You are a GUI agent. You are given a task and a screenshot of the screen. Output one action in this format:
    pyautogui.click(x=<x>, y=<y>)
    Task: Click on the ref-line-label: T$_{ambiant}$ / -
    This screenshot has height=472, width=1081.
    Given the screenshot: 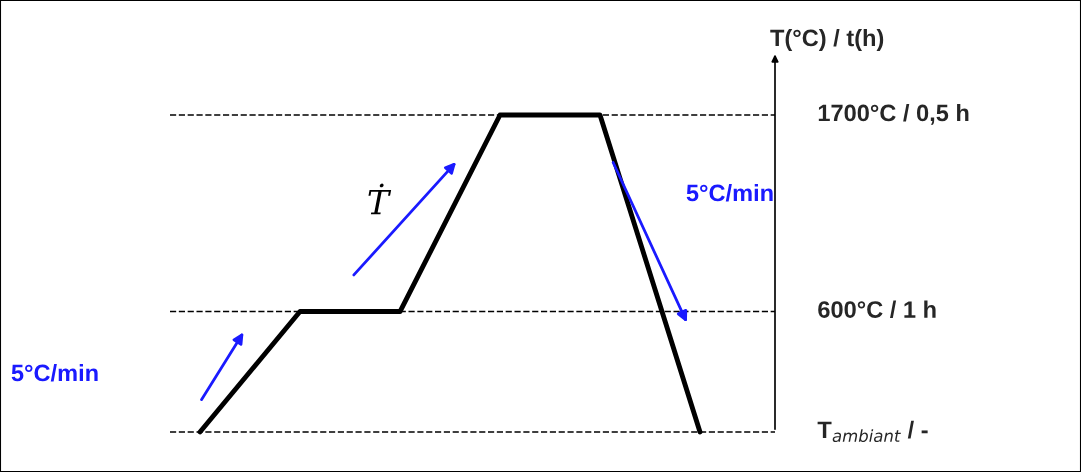 What is the action you would take?
    pyautogui.click(x=872, y=431)
    